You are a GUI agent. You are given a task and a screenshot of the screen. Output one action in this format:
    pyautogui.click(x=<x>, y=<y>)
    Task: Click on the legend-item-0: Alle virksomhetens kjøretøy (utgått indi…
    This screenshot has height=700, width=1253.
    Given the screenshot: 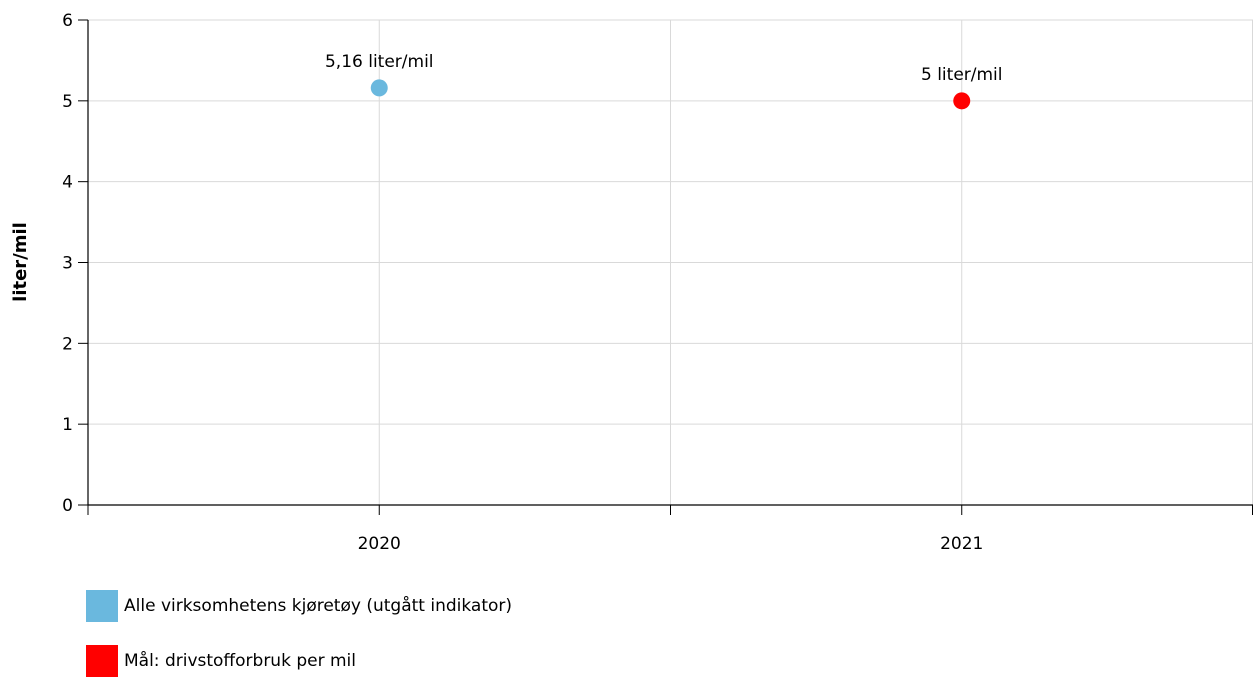 What is the action you would take?
    pyautogui.click(x=299, y=606)
    